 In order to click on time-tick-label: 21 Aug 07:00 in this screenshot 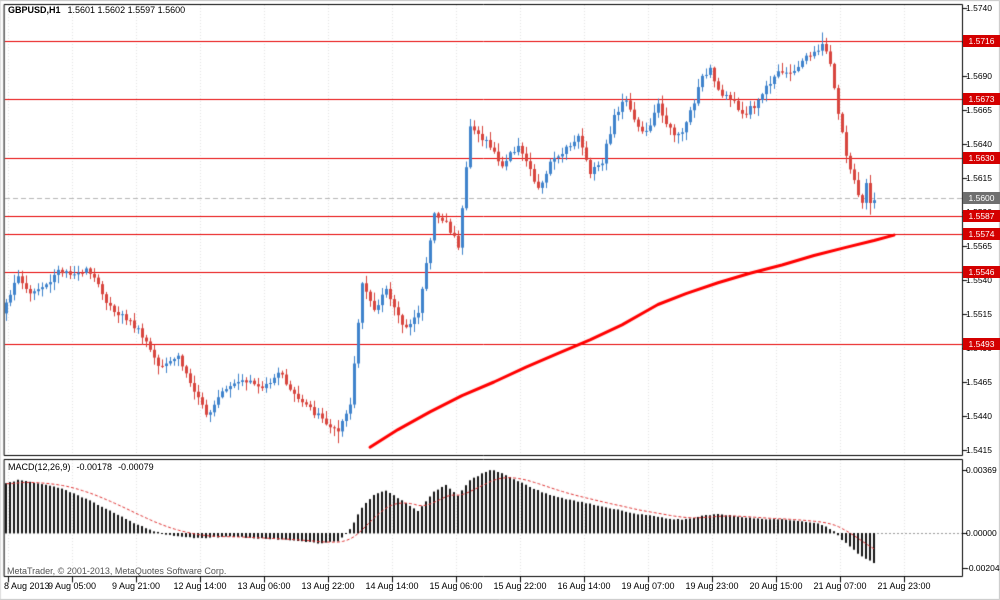, I will do `click(840, 586)`.